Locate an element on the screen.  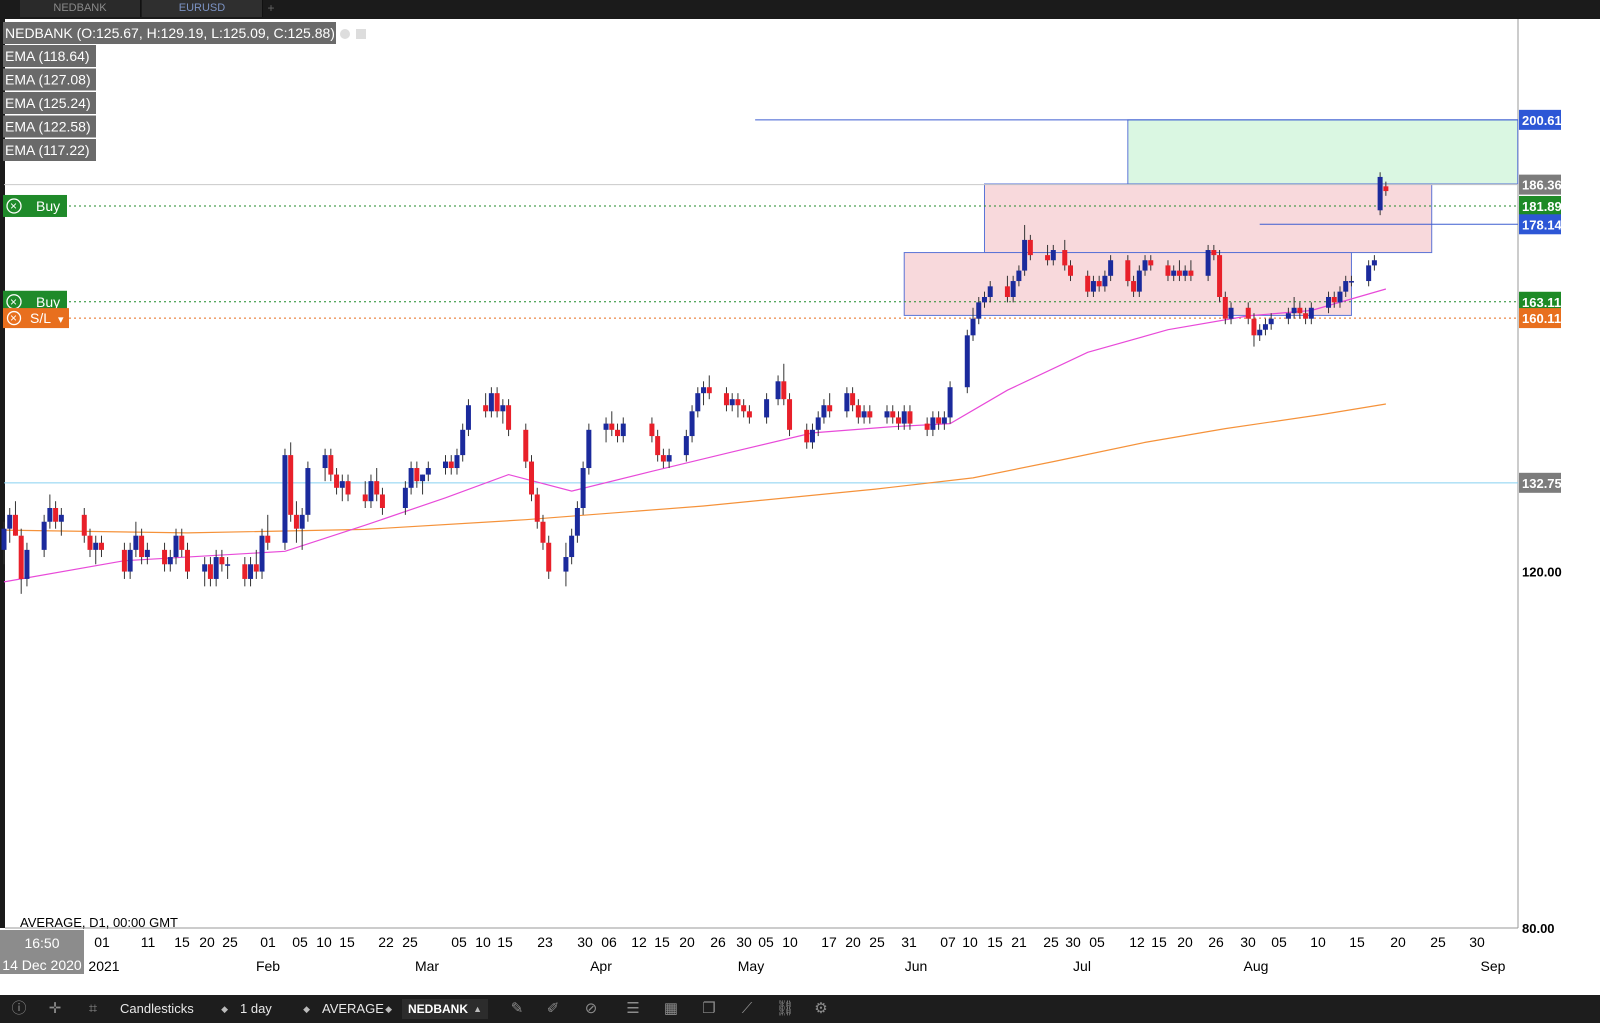
indicators-icon: ☰ is located at coordinates (633, 1008).